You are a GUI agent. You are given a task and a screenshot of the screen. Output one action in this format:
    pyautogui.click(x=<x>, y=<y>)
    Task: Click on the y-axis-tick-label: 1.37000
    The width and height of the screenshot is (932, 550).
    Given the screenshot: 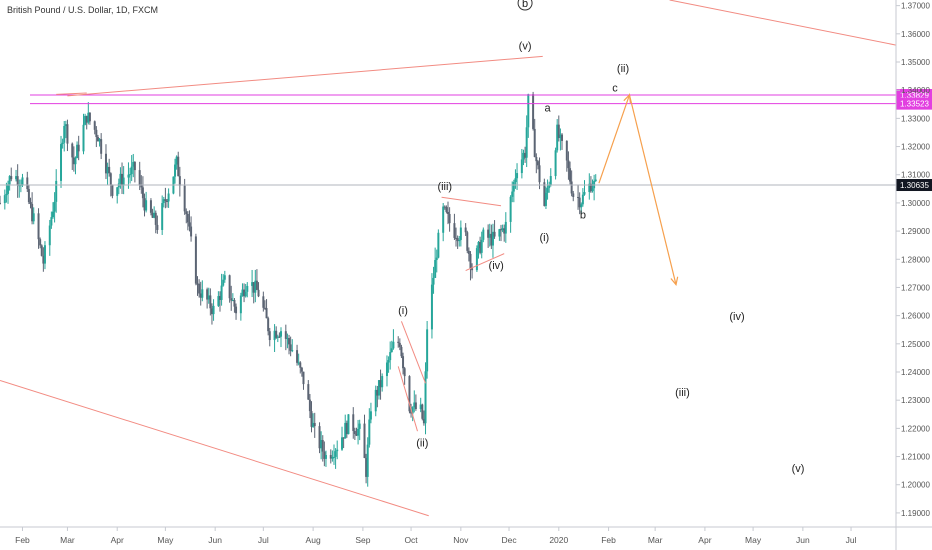 What is the action you would take?
    pyautogui.click(x=915, y=6)
    